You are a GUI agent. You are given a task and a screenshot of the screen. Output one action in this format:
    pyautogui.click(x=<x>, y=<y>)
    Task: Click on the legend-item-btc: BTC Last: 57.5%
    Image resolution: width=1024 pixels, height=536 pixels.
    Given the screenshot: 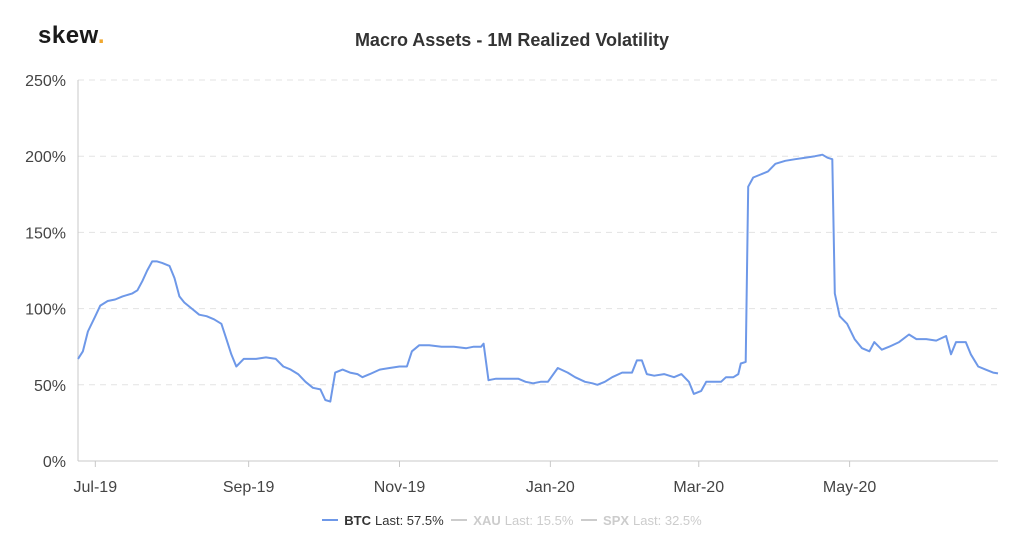 What is the action you would take?
    pyautogui.click(x=383, y=520)
    